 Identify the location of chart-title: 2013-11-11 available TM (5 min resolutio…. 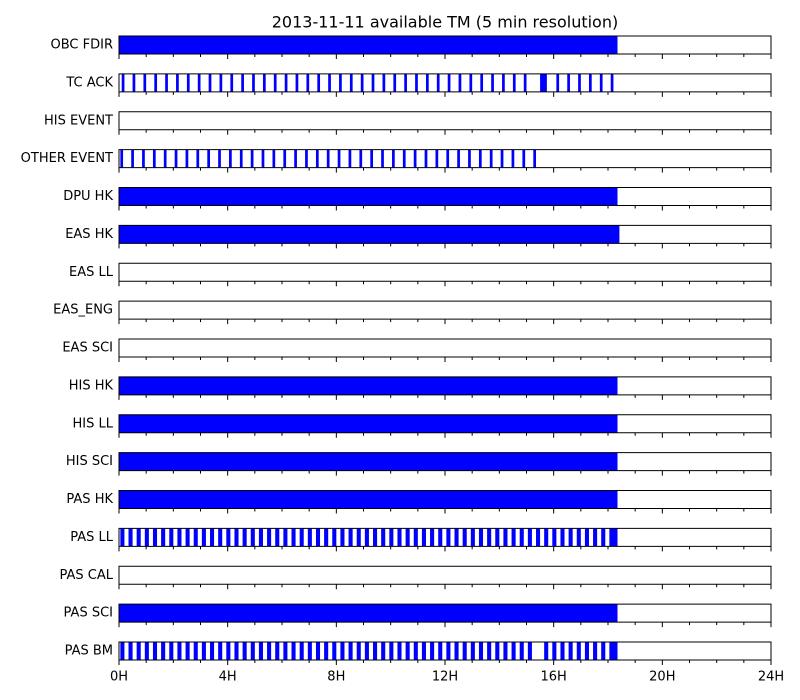
(445, 22).